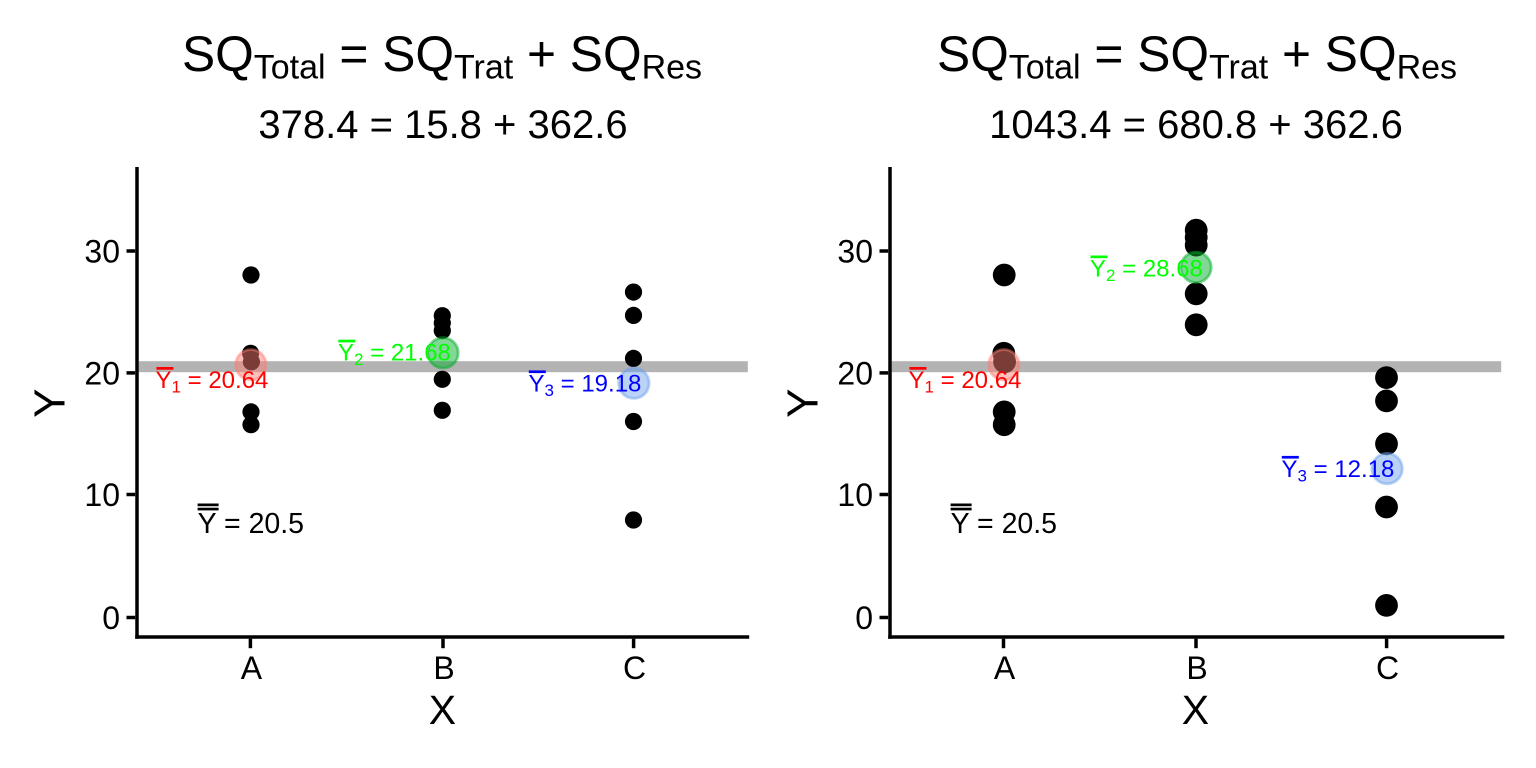 The width and height of the screenshot is (1536, 768). Describe the element at coordinates (1338, 471) in the screenshot. I see `svg-text: Y3 = 12.18` at that location.